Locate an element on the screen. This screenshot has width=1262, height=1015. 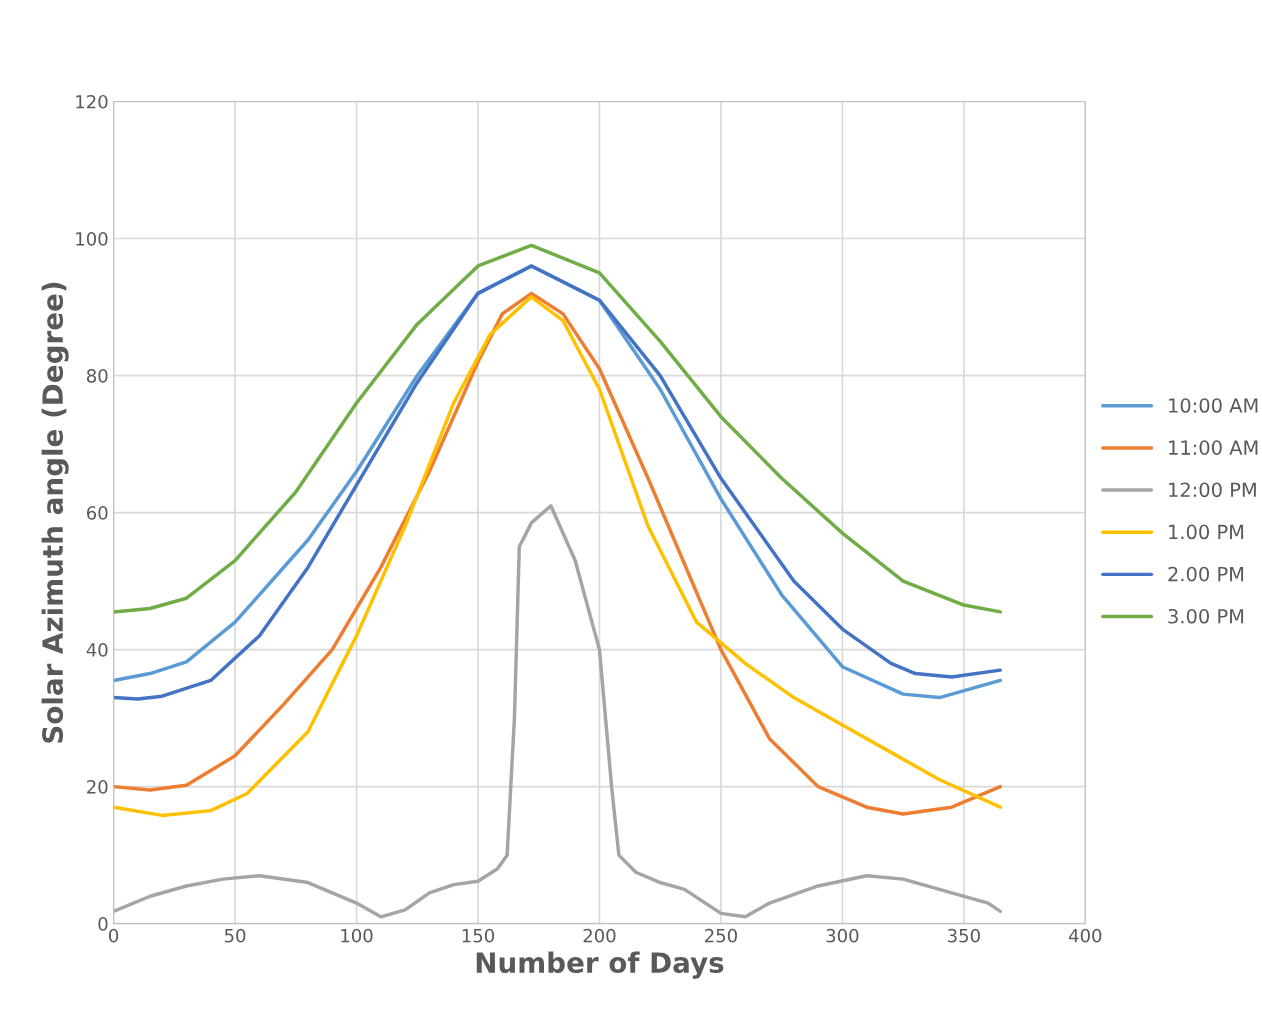
y-tick-label: 20 is located at coordinates (97, 787).